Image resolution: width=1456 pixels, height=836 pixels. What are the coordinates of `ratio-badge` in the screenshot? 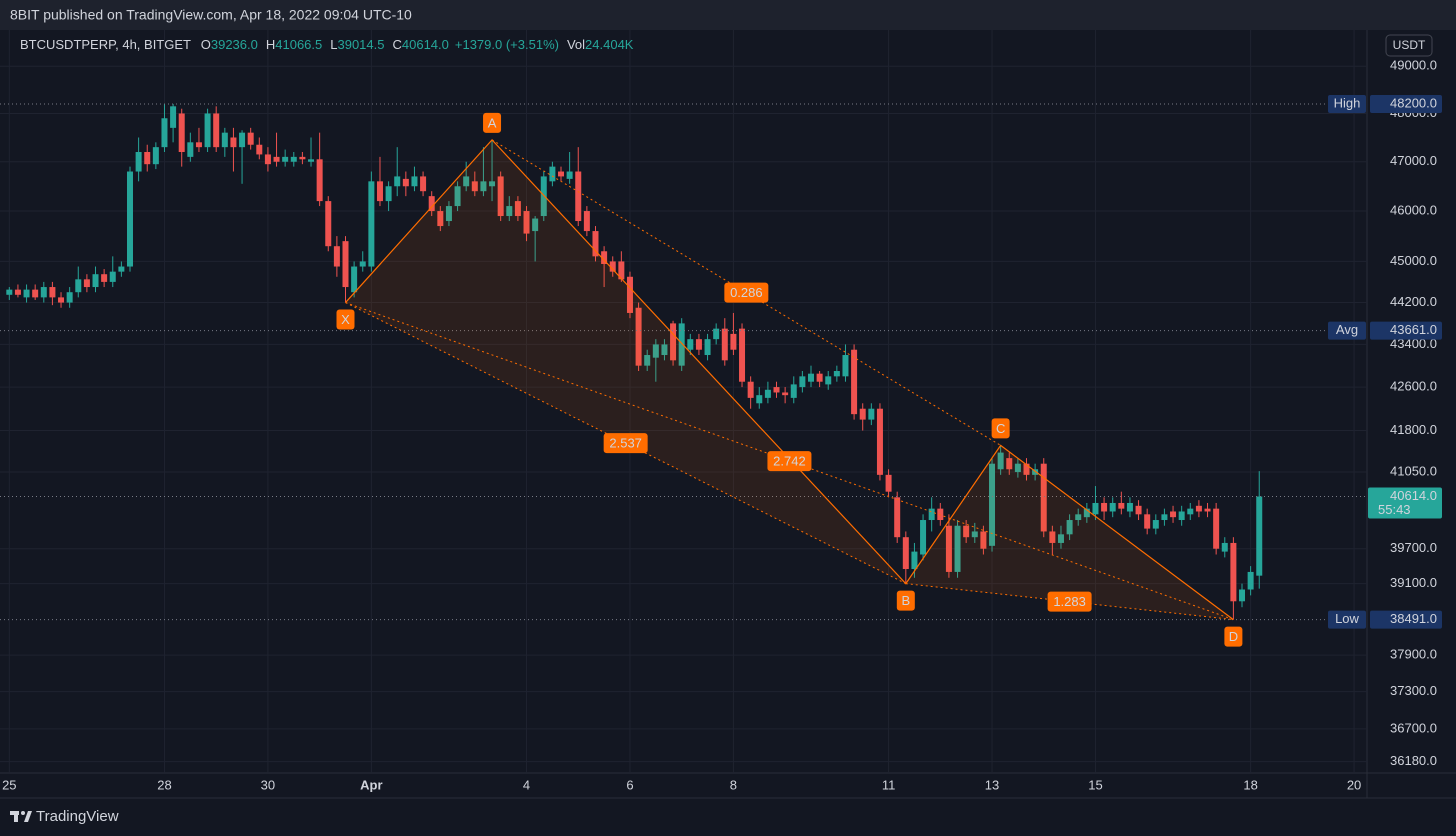 It's located at (746, 292).